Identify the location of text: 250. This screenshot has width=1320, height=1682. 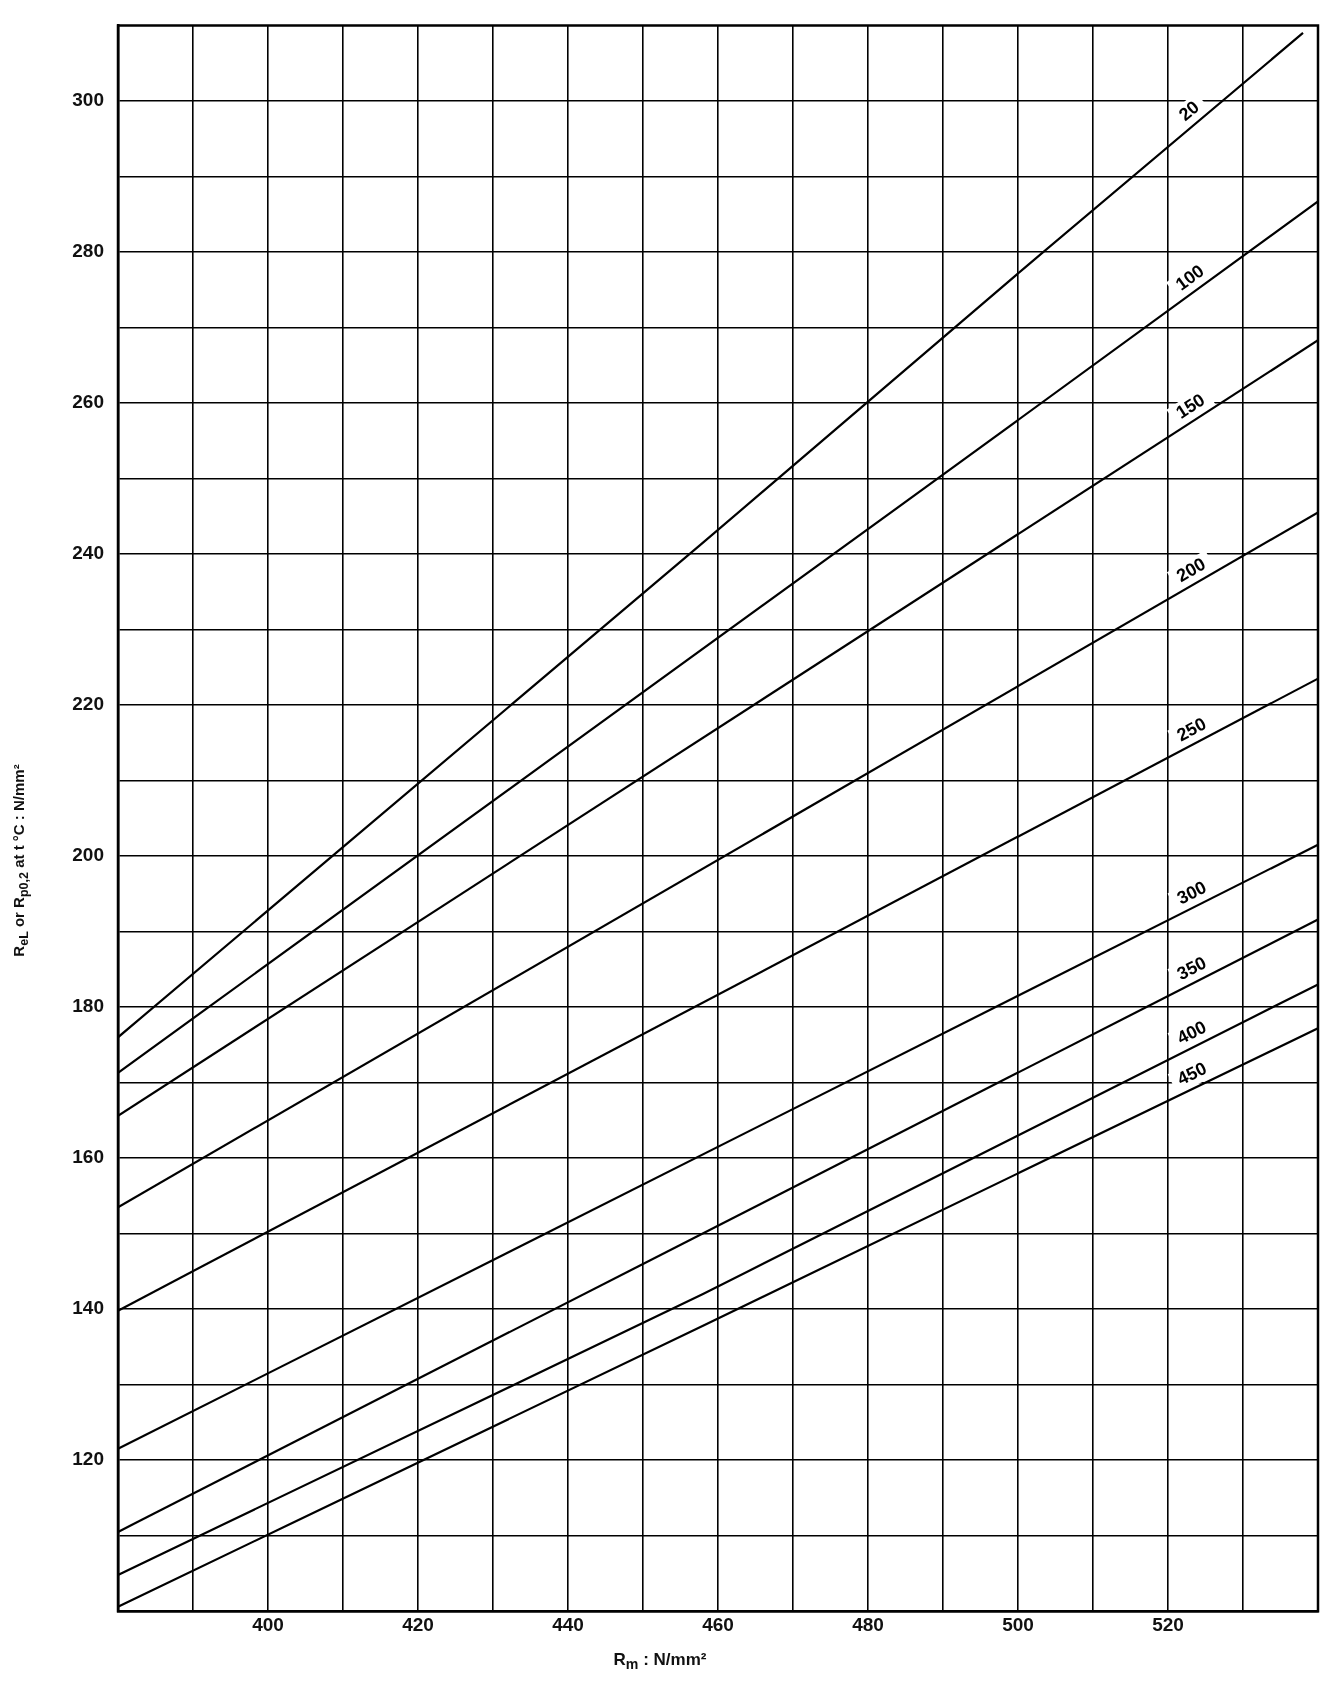
(1191, 729).